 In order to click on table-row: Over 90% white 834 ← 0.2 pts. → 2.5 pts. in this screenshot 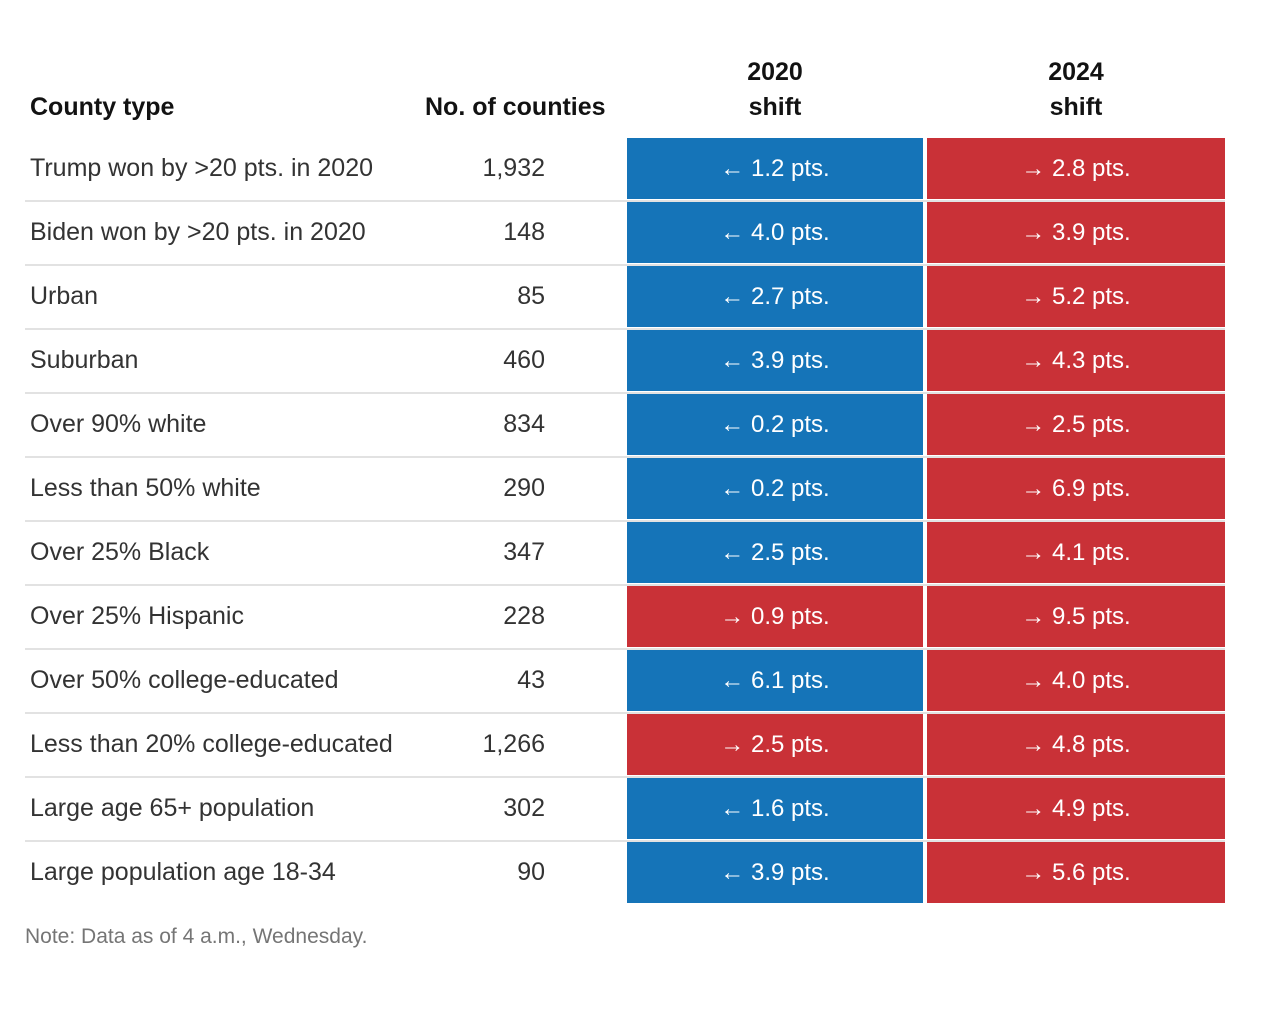, I will do `click(652, 426)`.